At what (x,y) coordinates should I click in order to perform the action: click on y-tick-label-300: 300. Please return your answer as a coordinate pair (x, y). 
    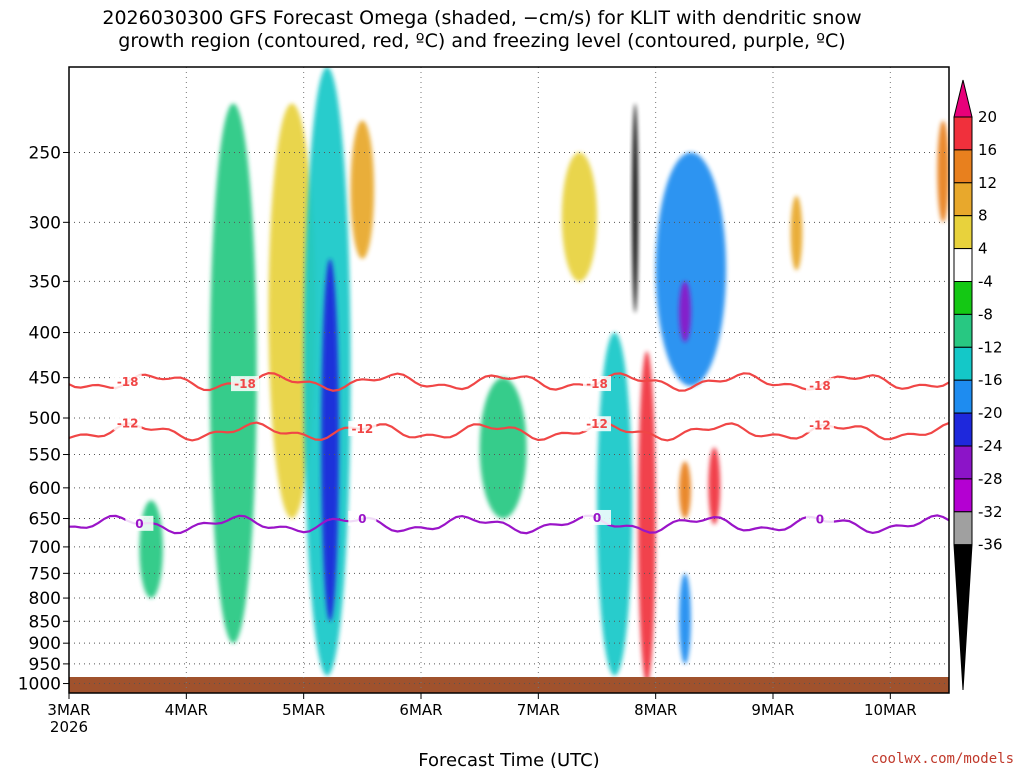
    Looking at the image, I should click on (45, 223).